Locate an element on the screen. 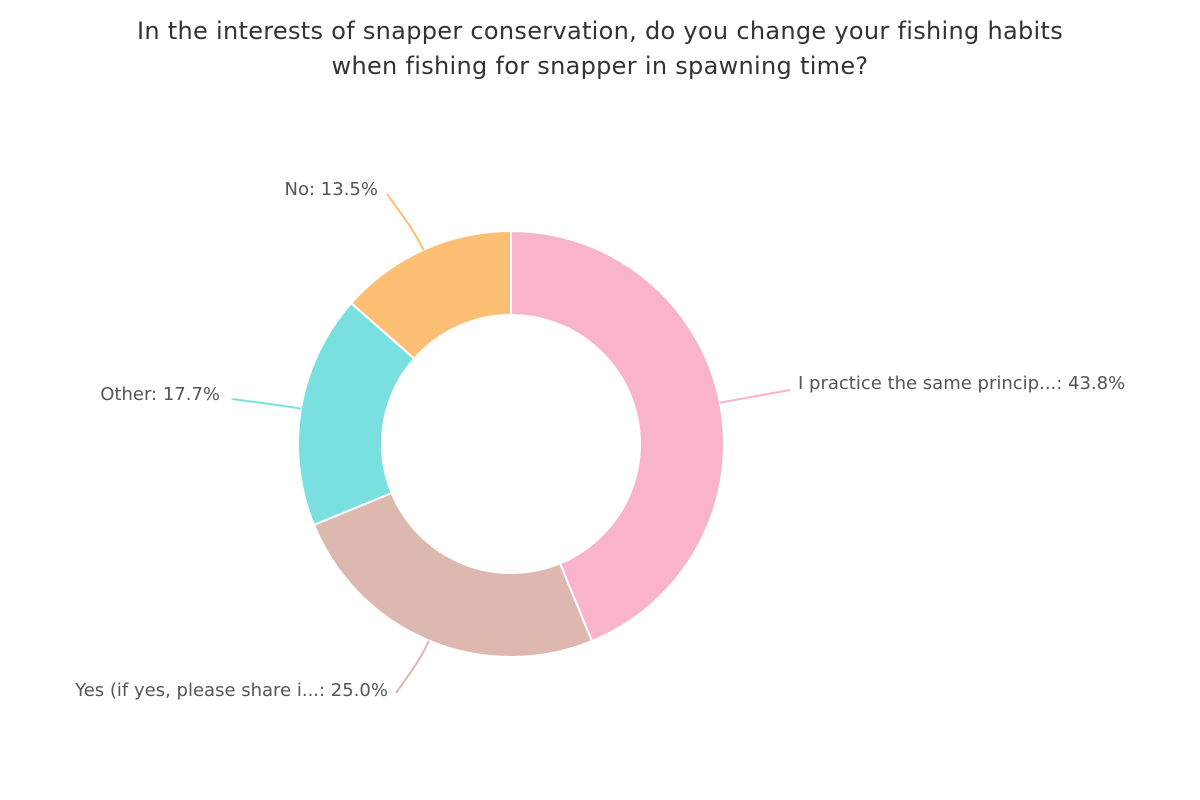 This screenshot has width=1200, height=800. data-label-other: Other: 17.7% is located at coordinates (160, 394).